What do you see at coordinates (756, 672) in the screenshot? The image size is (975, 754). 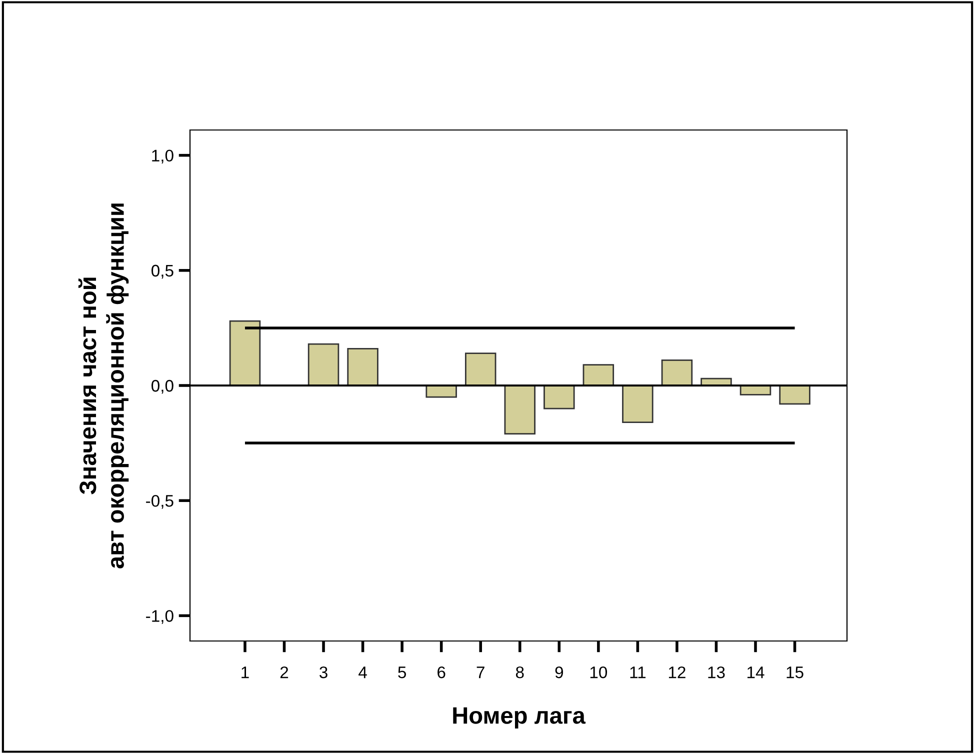 I see `x-tick-label: 14` at bounding box center [756, 672].